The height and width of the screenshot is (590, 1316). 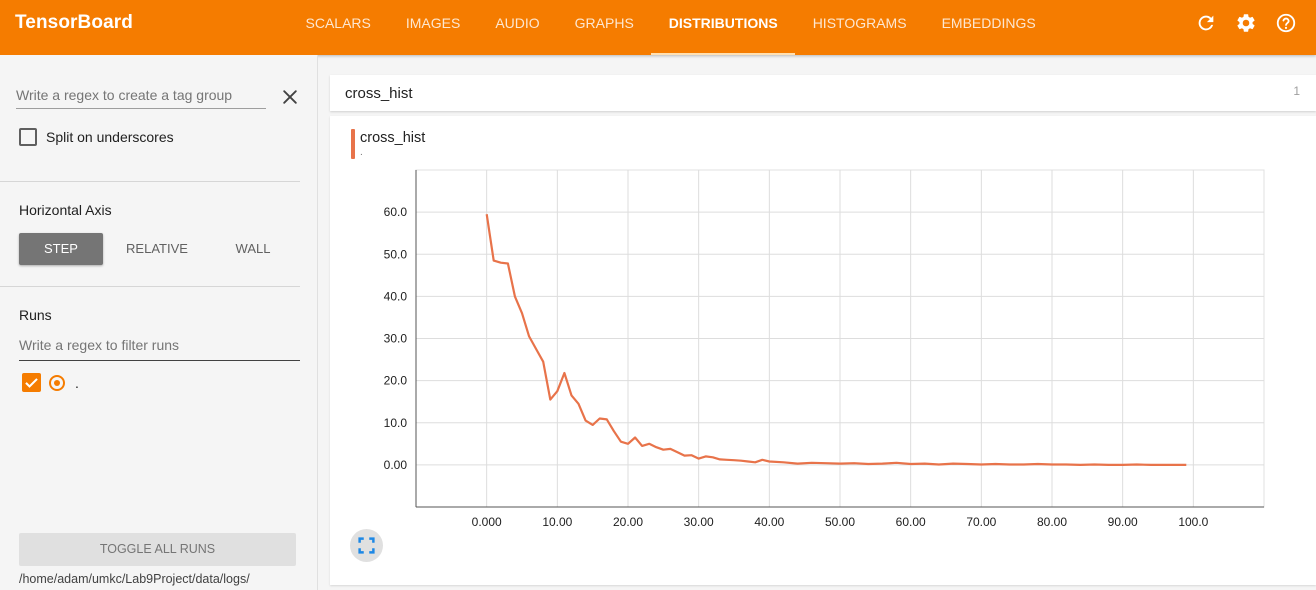 I want to click on close-icon, so click(x=290, y=97).